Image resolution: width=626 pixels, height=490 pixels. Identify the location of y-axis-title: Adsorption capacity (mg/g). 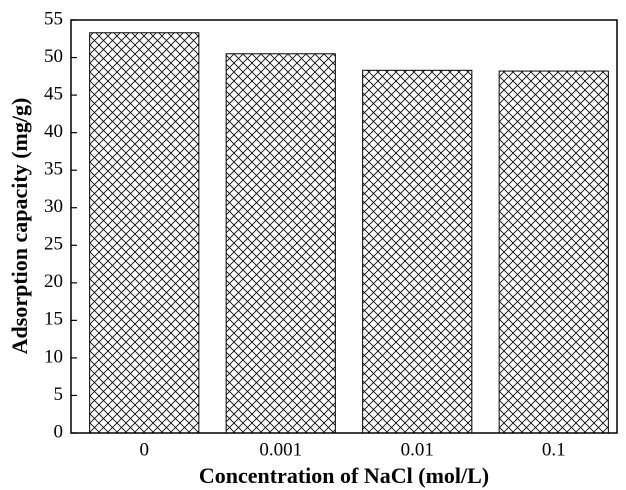
(19, 226).